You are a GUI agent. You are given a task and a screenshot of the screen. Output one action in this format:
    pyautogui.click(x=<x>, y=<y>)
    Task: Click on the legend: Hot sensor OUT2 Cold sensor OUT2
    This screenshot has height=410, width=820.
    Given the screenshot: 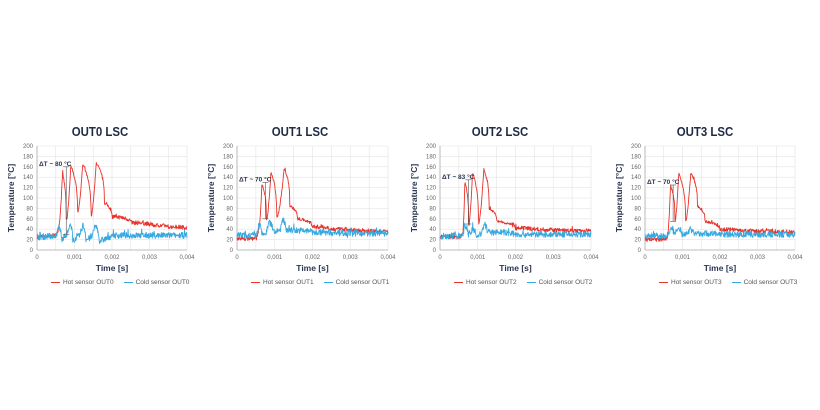 What is the action you would take?
    pyautogui.click(x=523, y=282)
    